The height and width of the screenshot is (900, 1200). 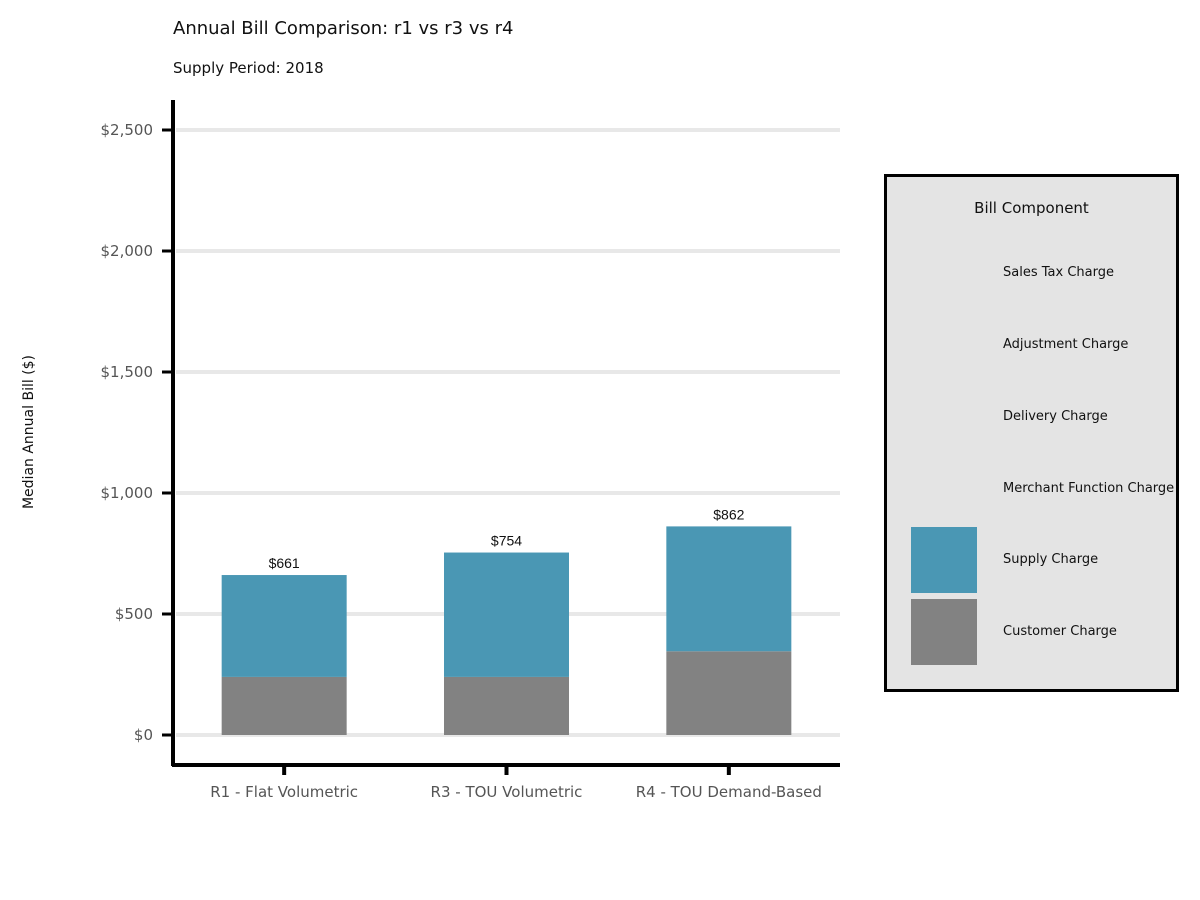 What do you see at coordinates (1060, 631) in the screenshot?
I see `legend-label: Customer Charge` at bounding box center [1060, 631].